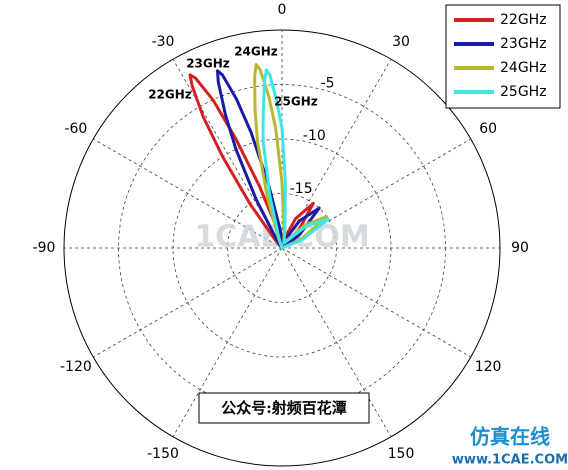 This screenshot has width=568, height=470. What do you see at coordinates (208, 64) in the screenshot?
I see `annotation: 23GHz` at bounding box center [208, 64].